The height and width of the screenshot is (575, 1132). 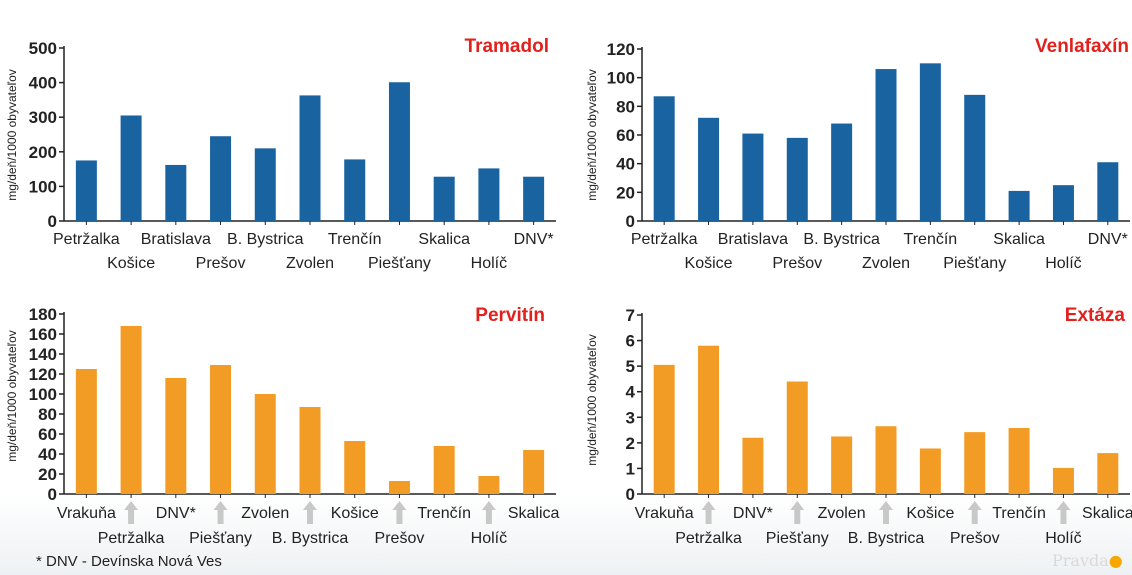 I want to click on y-tick-label: 7, so click(x=630, y=315).